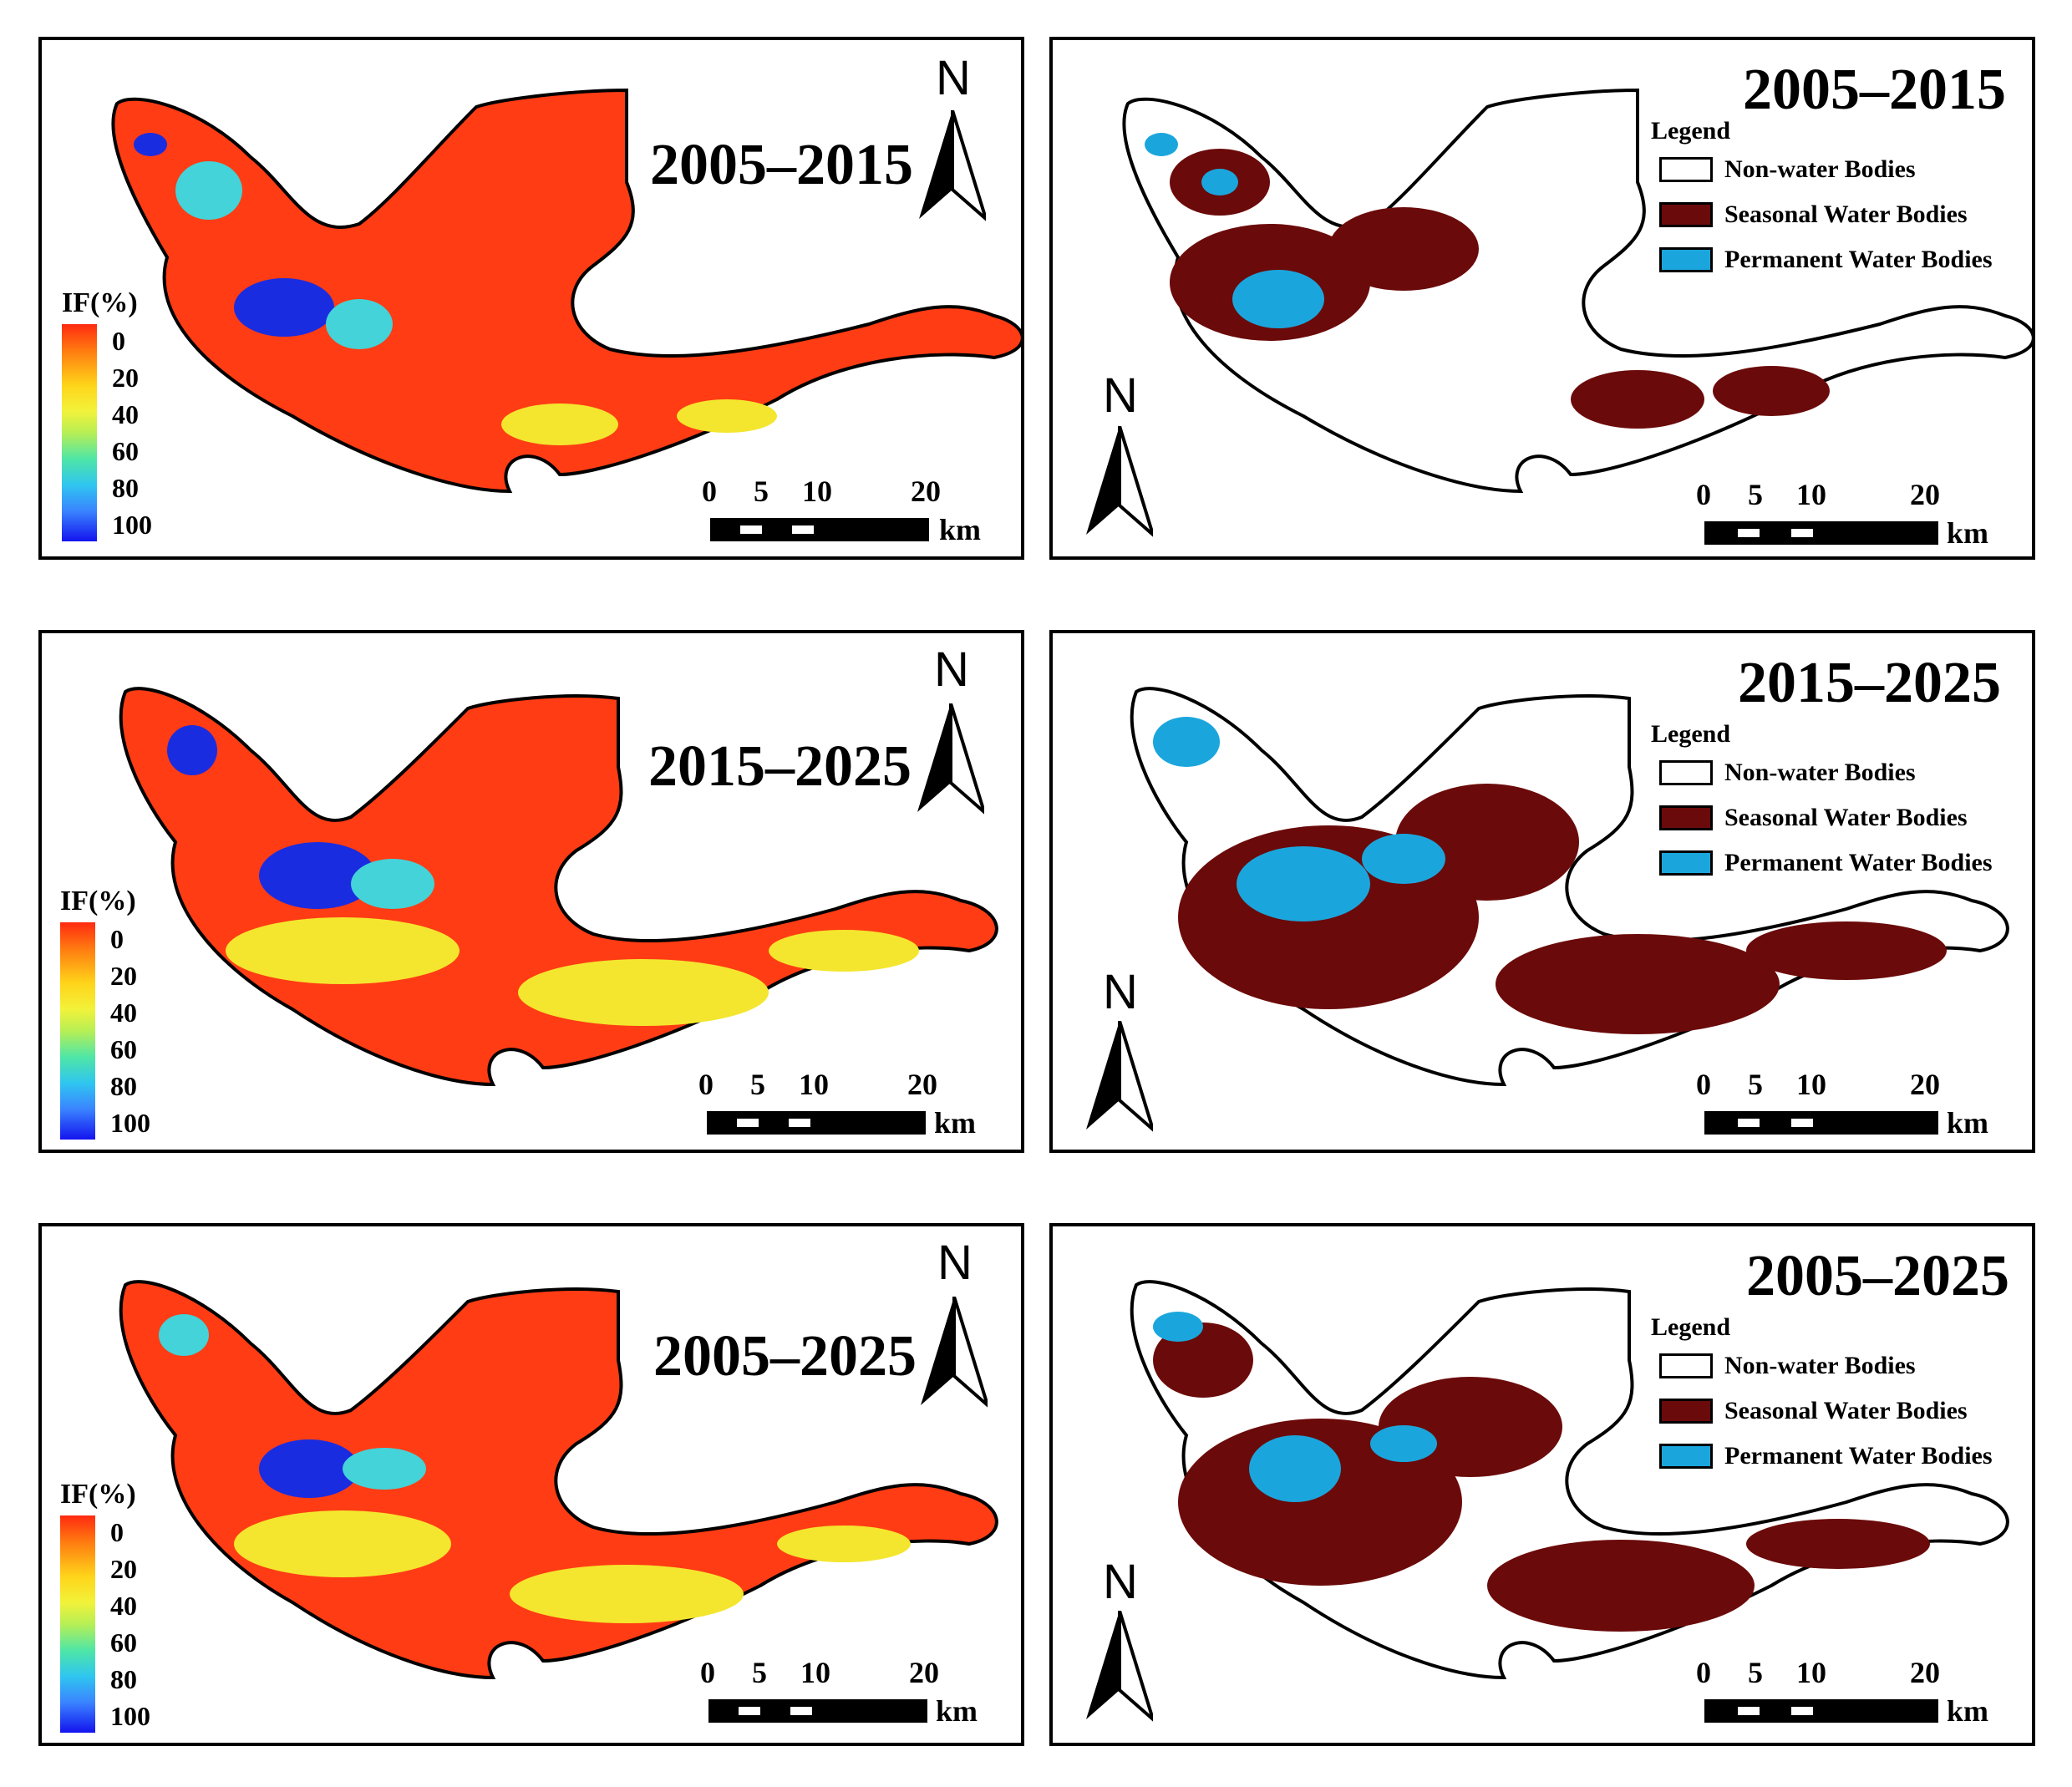  What do you see at coordinates (1569, 887) in the screenshot?
I see `map-wb-2015-2025` at bounding box center [1569, 887].